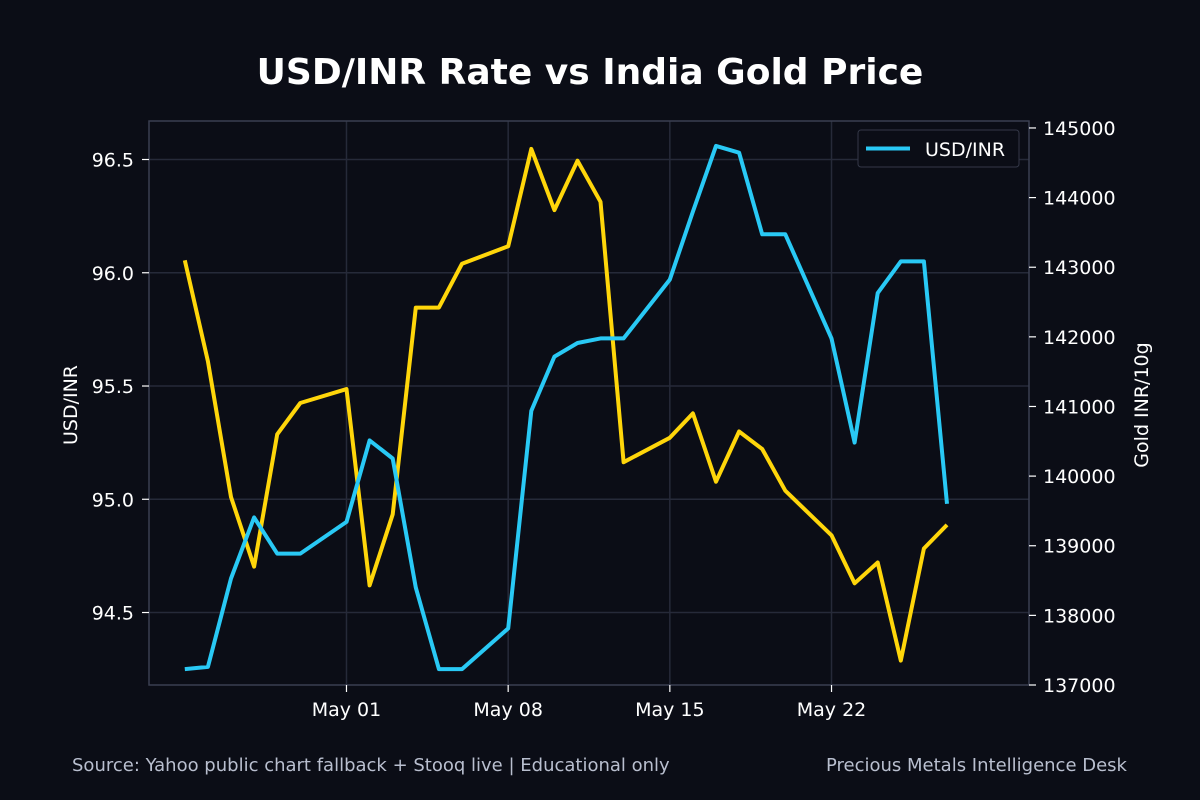 This screenshot has height=800, width=1200. What do you see at coordinates (71, 405) in the screenshot?
I see `y-axis-left-label: USD/INR` at bounding box center [71, 405].